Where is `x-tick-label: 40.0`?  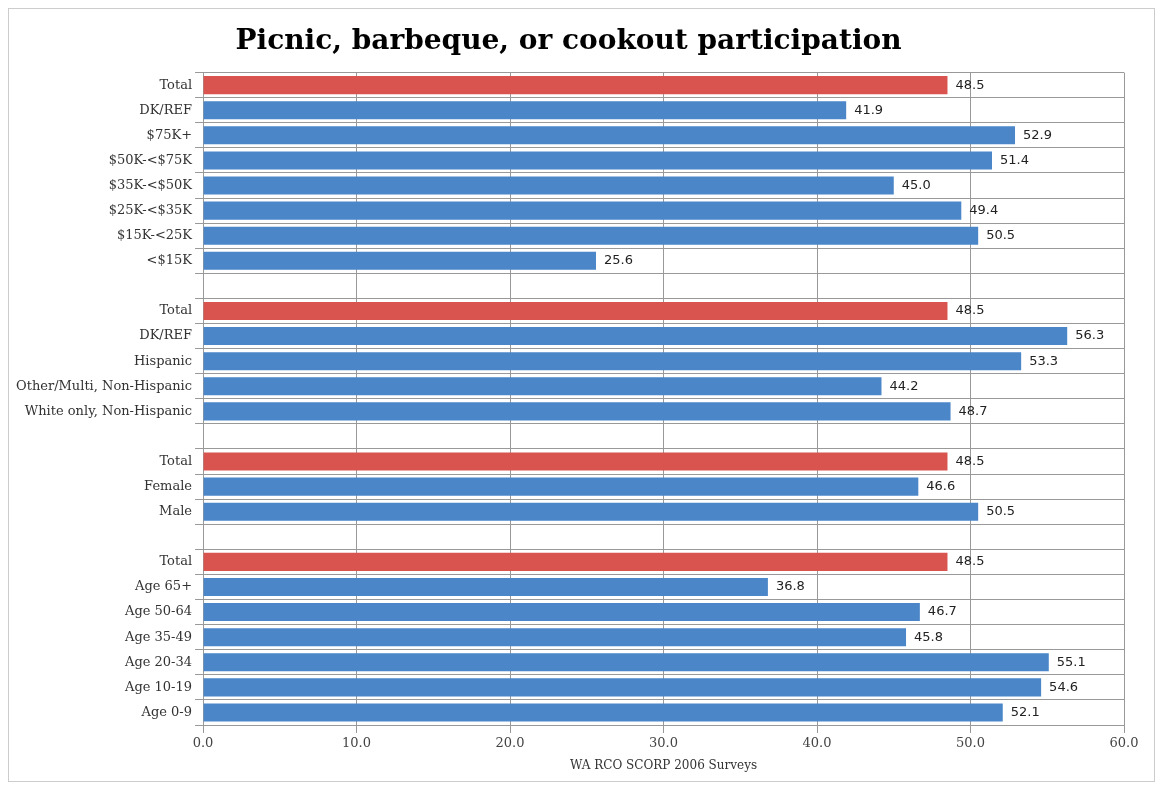 x-tick-label: 40.0 is located at coordinates (817, 743).